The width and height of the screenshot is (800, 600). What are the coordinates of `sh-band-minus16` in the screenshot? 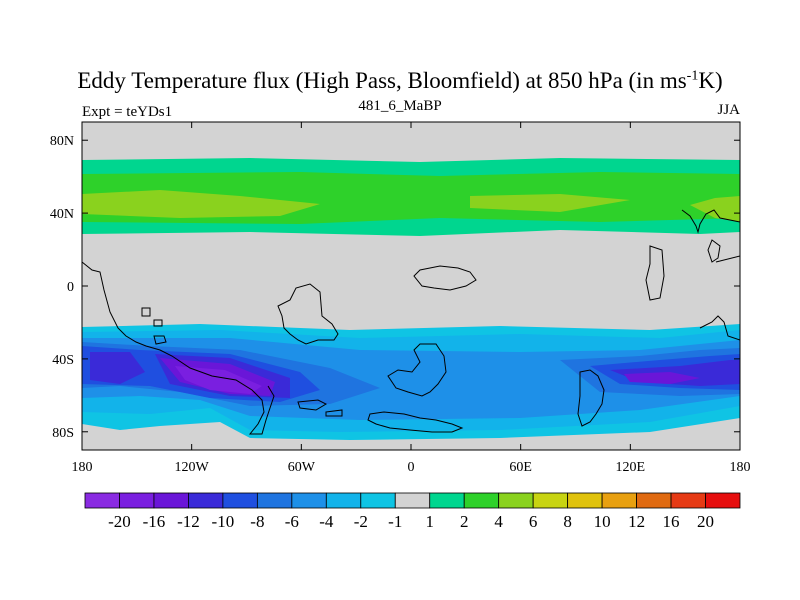 It's located at (218, 380).